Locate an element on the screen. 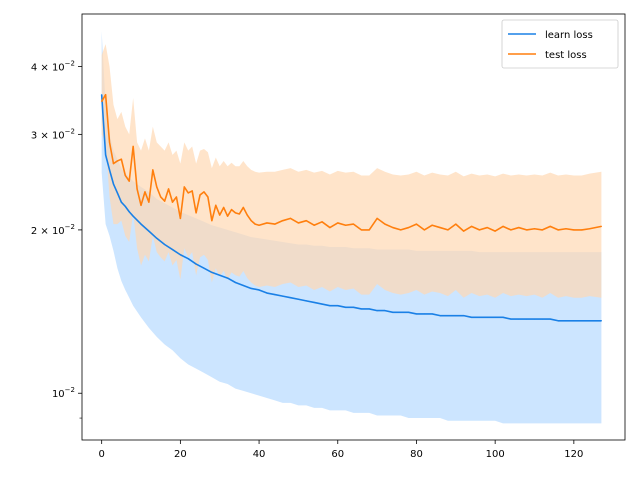  legend-box is located at coordinates (560, 44).